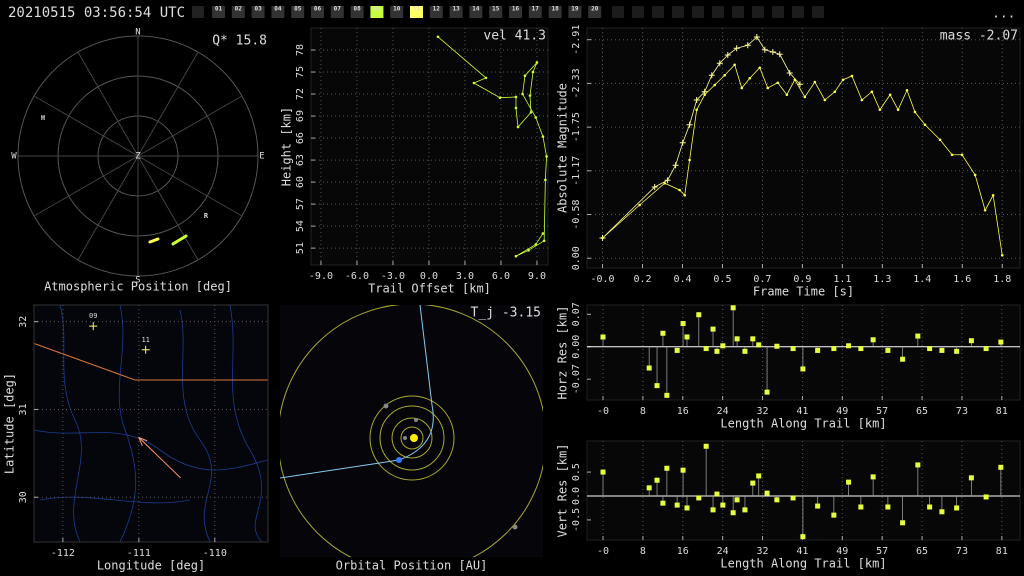  What do you see at coordinates (803, 292) in the screenshot?
I see `x-axis-label: Frame Time [s]` at bounding box center [803, 292].